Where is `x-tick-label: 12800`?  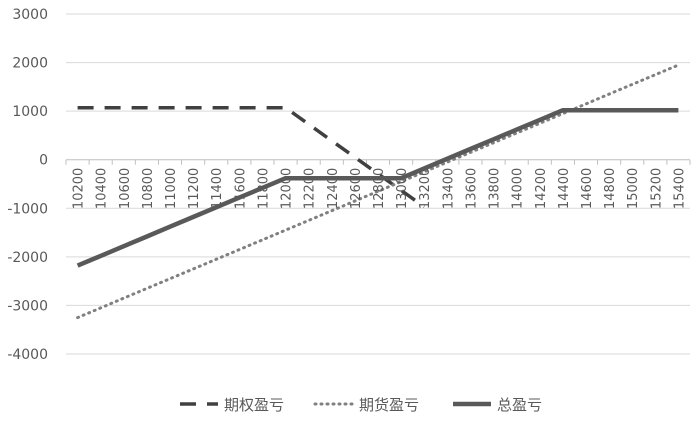 x-tick-label: 12800 is located at coordinates (379, 188).